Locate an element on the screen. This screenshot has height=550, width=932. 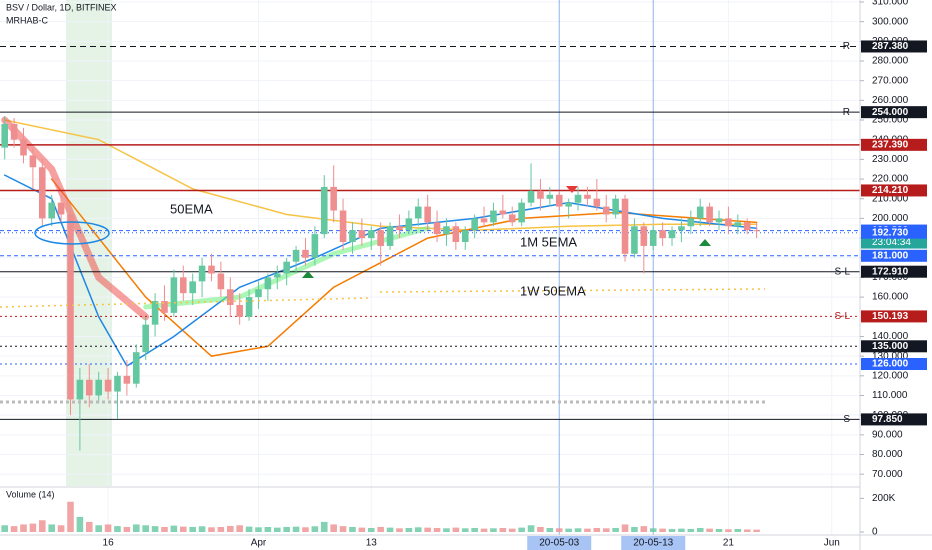
y-tick-label: 230.000 is located at coordinates (890, 159).